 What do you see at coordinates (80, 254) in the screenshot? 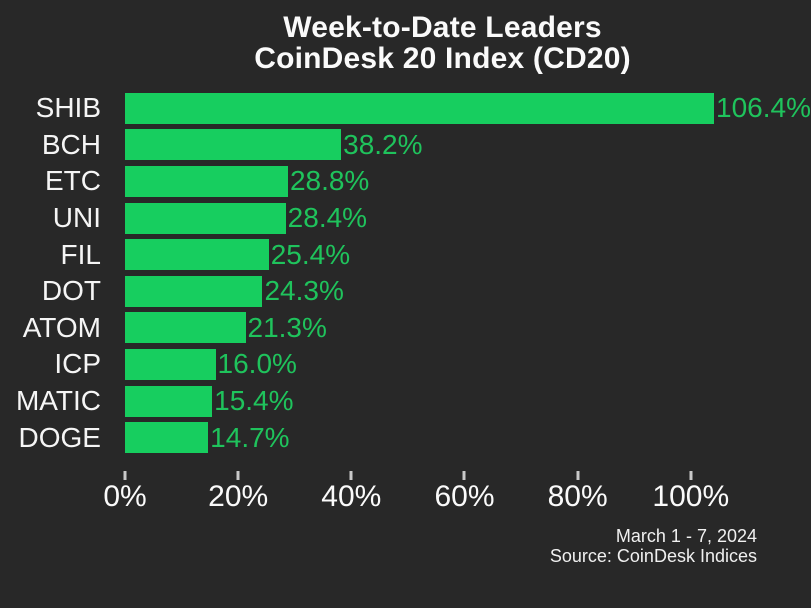
I see `category-label: FIL` at bounding box center [80, 254].